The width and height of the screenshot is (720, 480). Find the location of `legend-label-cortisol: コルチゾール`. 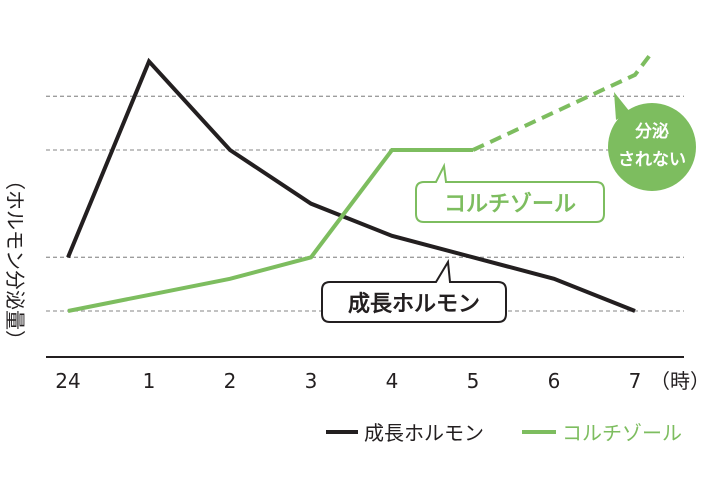

legend-label-cortisol: コルチゾール is located at coordinates (622, 433).